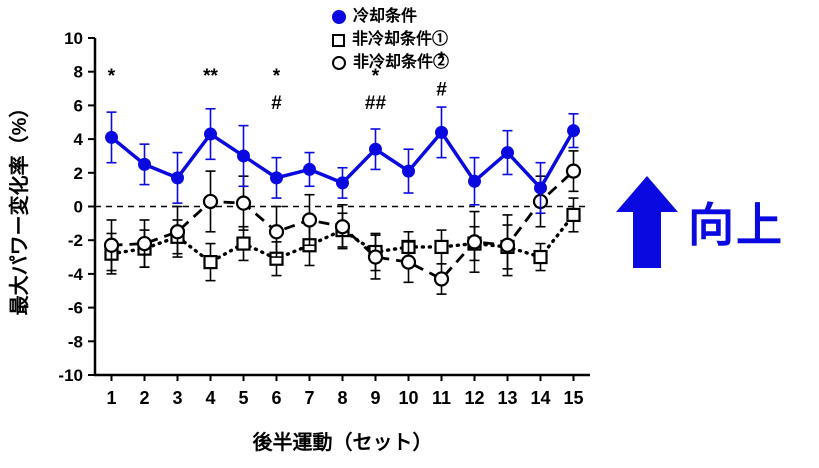  I want to click on open-circle-marker-icon, so click(339, 63).